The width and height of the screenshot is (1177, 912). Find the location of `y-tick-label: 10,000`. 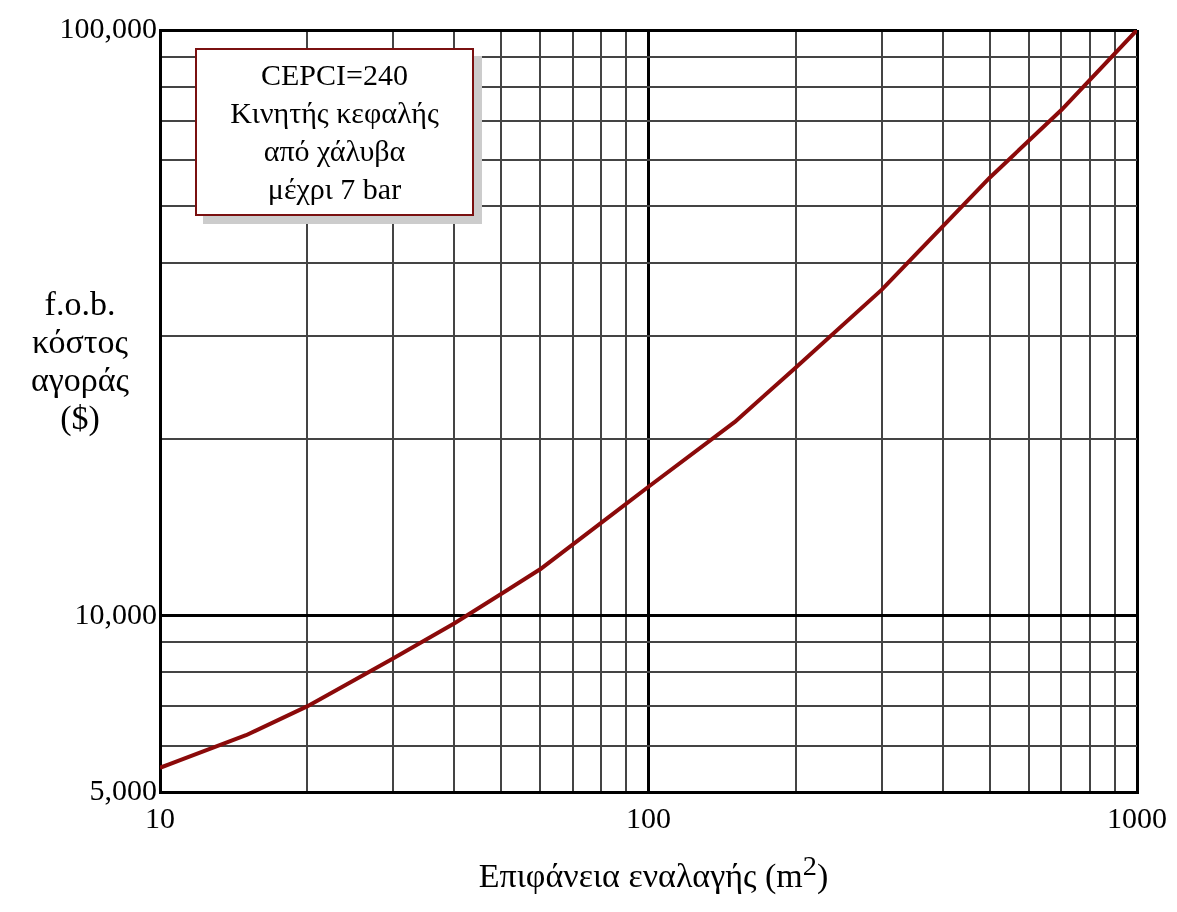

y-tick-label: 10,000 is located at coordinates (115, 613).